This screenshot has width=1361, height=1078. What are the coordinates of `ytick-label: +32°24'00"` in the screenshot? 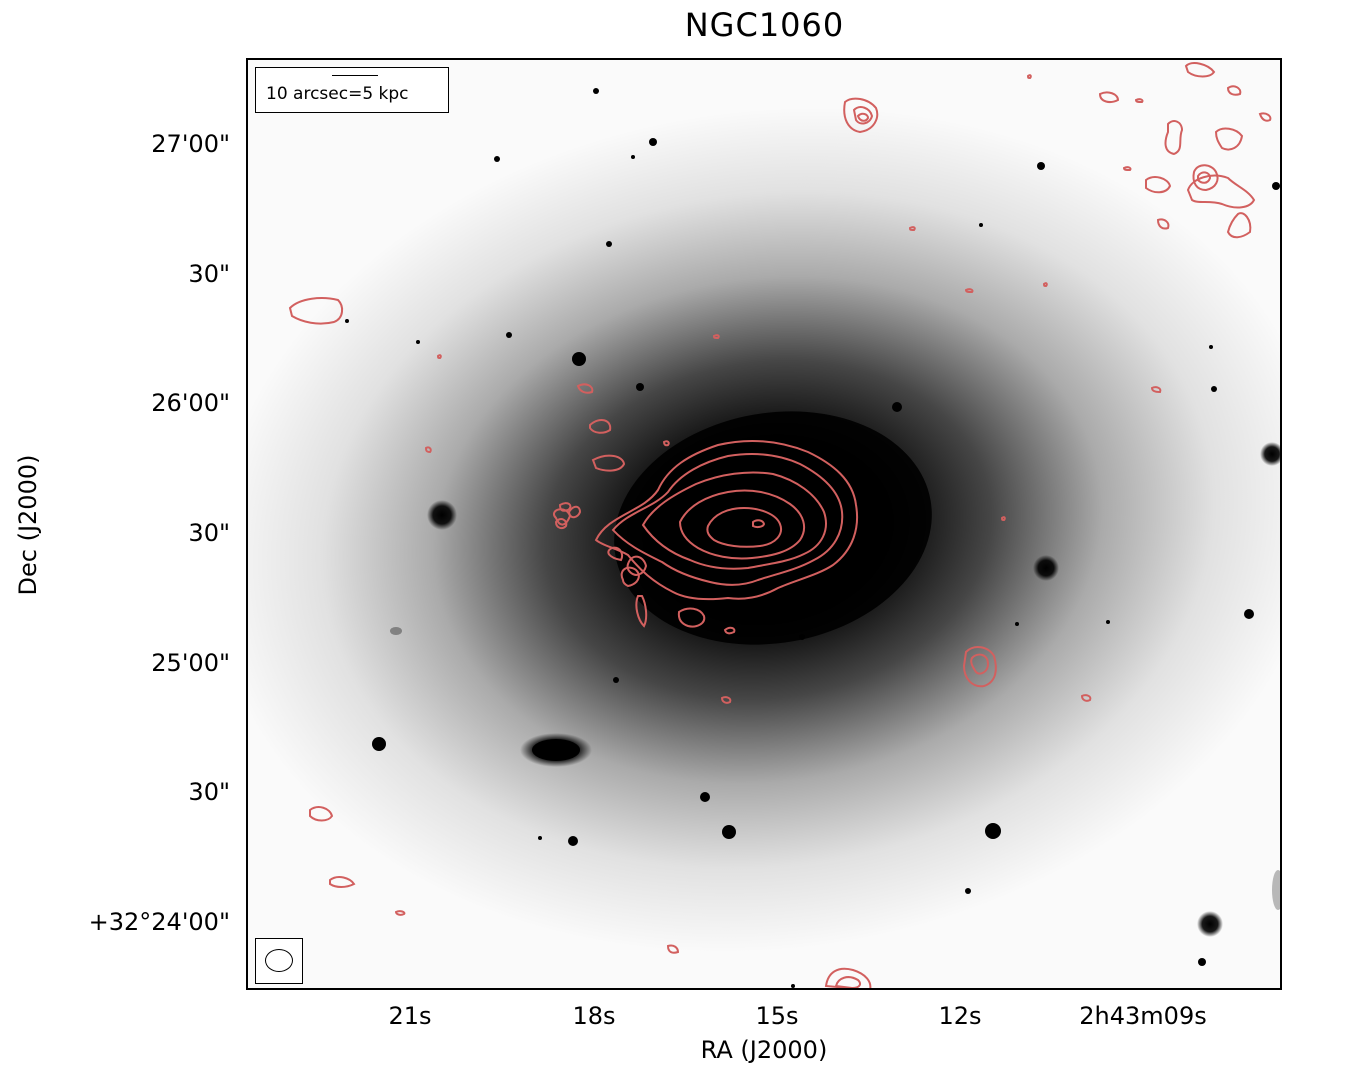 It's located at (159, 922).